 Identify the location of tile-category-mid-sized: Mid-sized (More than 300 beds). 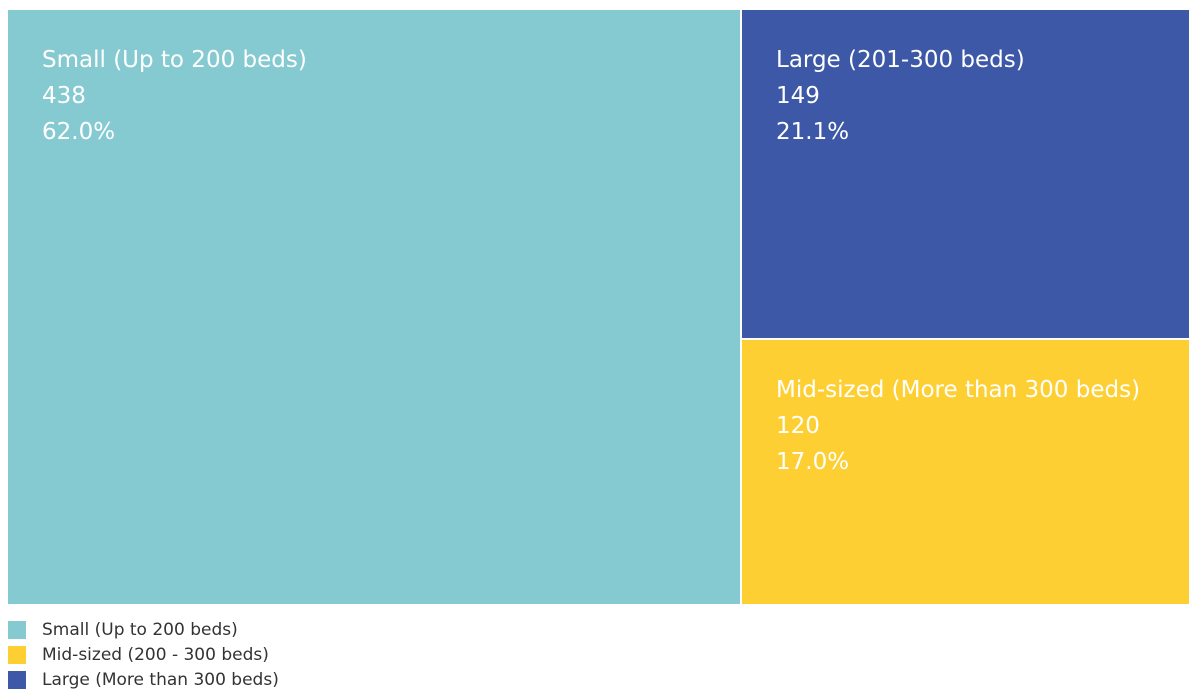
(958, 390).